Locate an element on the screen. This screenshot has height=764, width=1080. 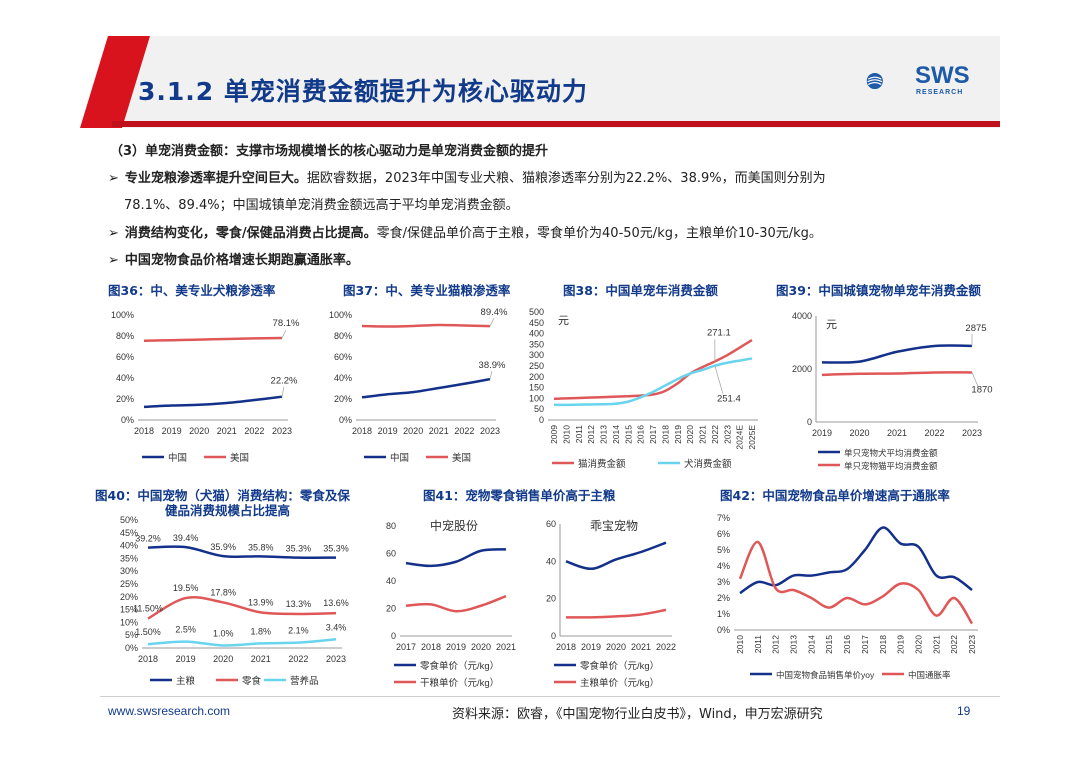
legend-label: 中国 is located at coordinates (399, 458).